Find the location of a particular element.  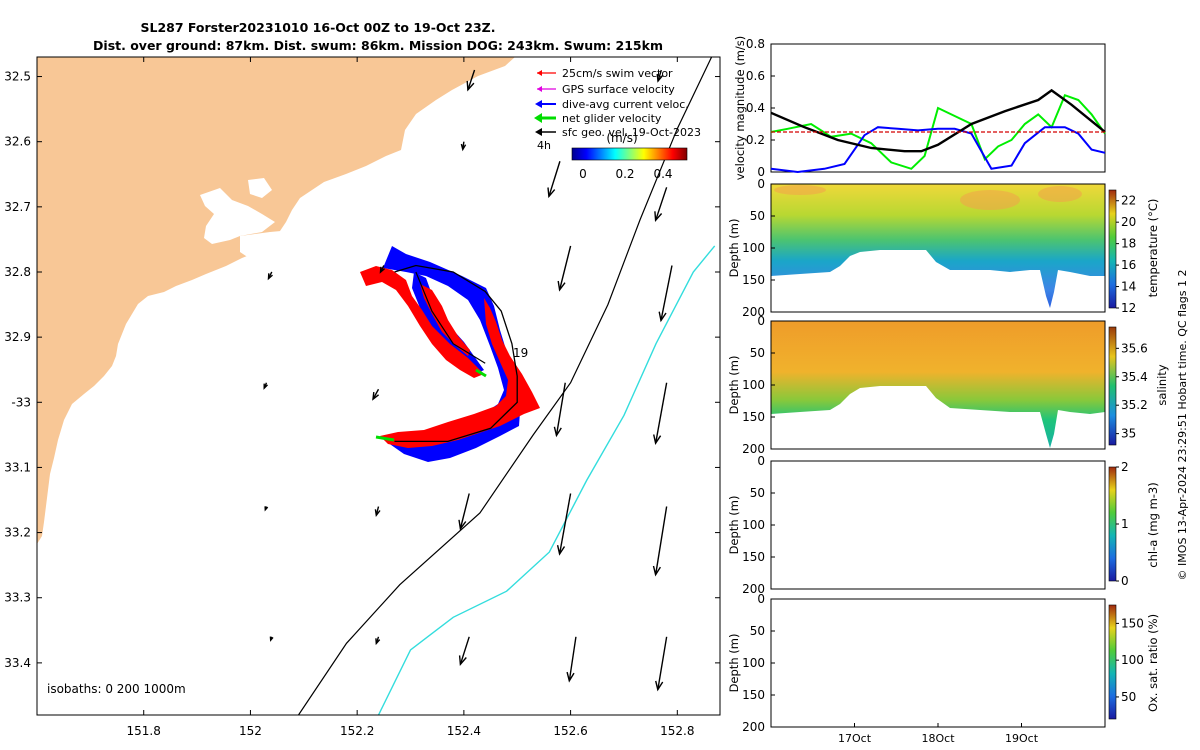

legend-label-dive-avg: dive-avg current veloc. is located at coordinates (625, 104).